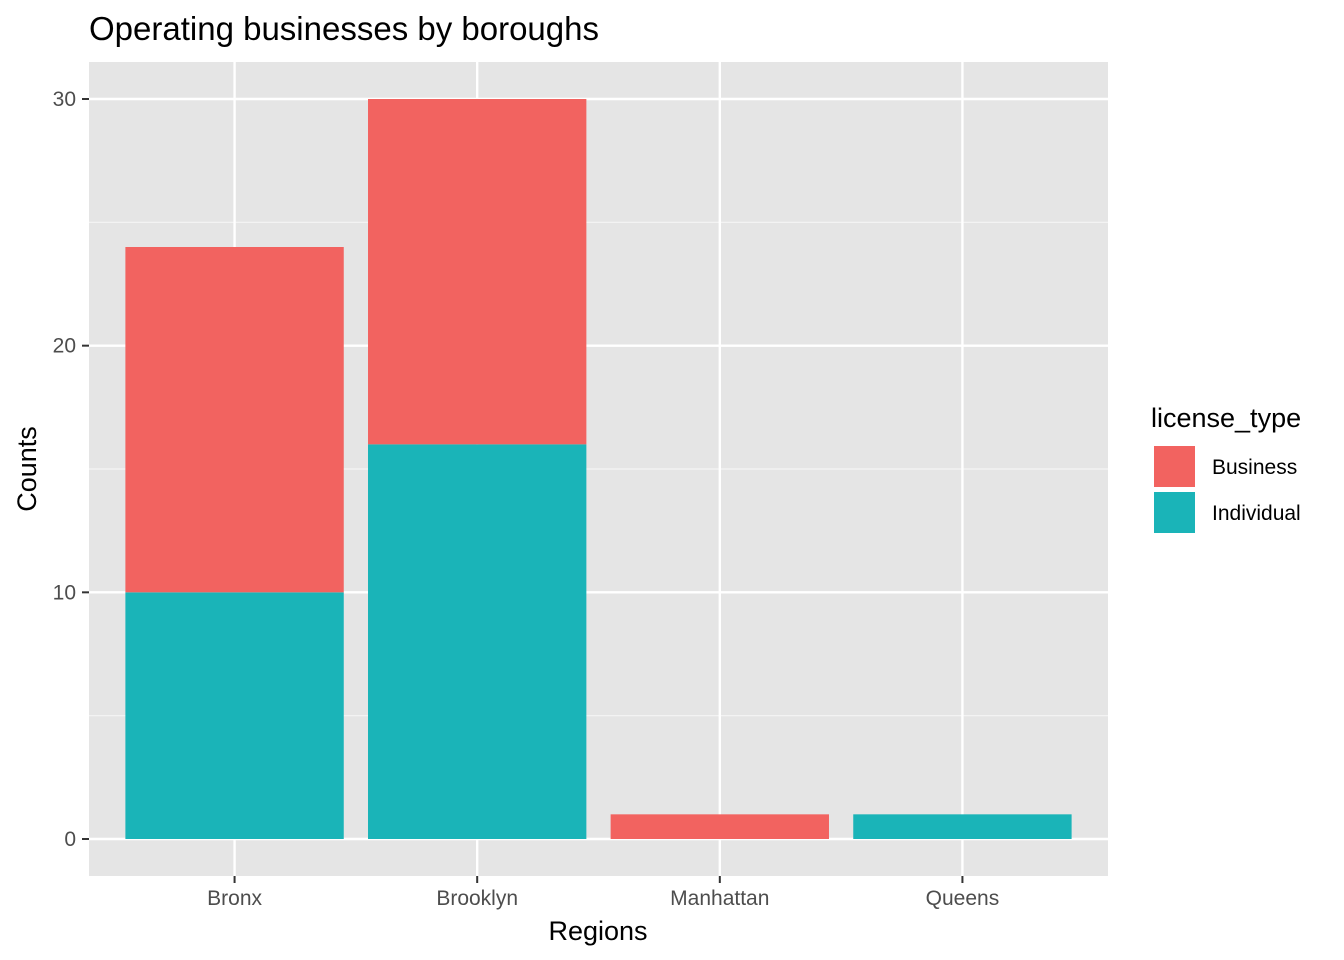 The width and height of the screenshot is (1344, 960). What do you see at coordinates (64, 346) in the screenshot?
I see `y-tick-label: 20` at bounding box center [64, 346].